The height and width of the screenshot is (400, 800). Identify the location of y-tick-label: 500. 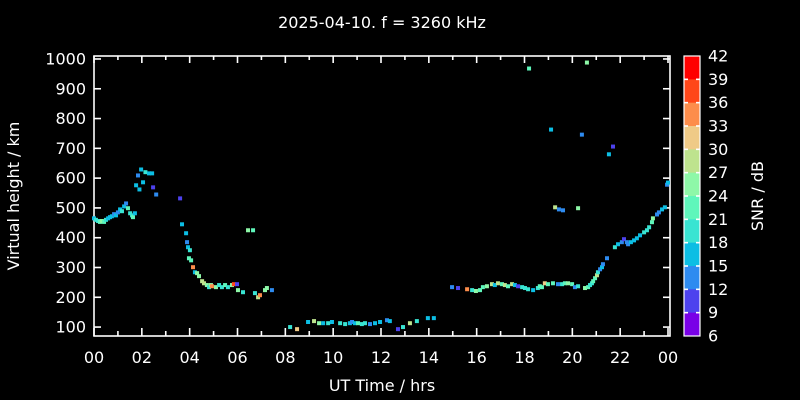
(70, 207).